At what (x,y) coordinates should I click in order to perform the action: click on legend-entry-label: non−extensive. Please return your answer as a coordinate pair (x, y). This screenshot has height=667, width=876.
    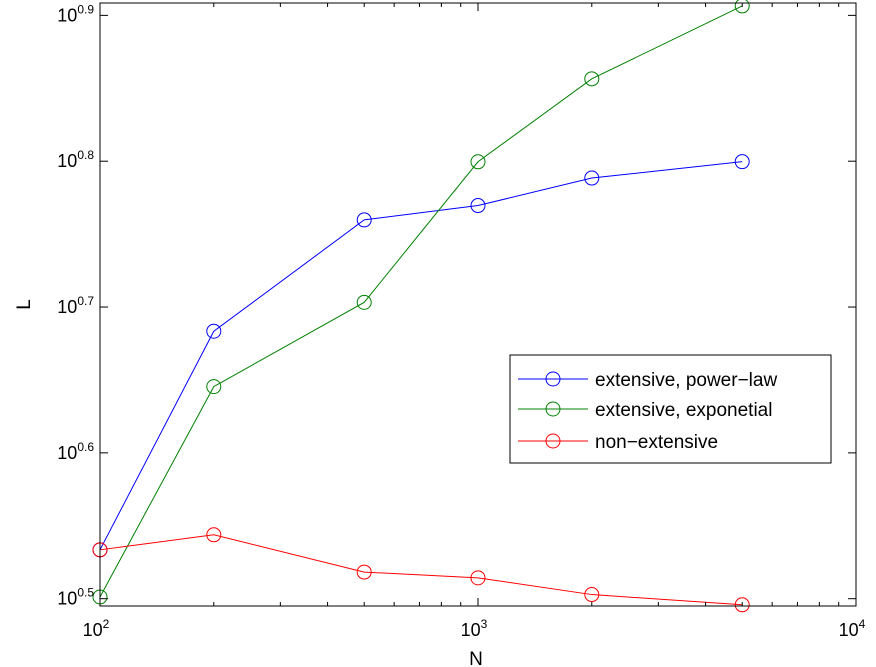
    Looking at the image, I should click on (656, 442).